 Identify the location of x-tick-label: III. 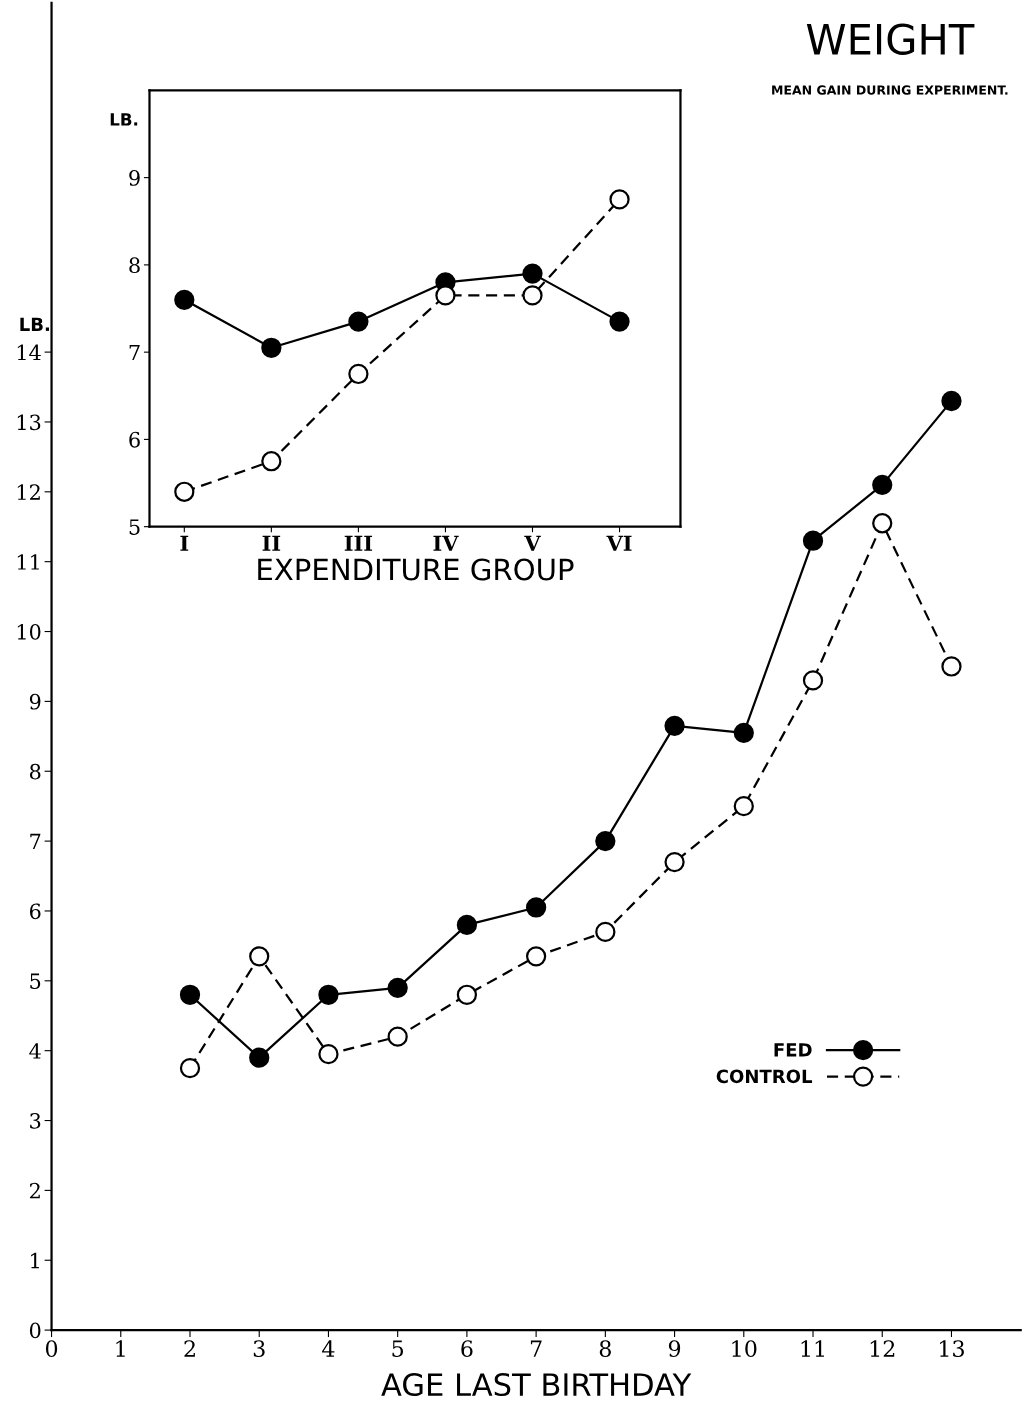
(358, 543).